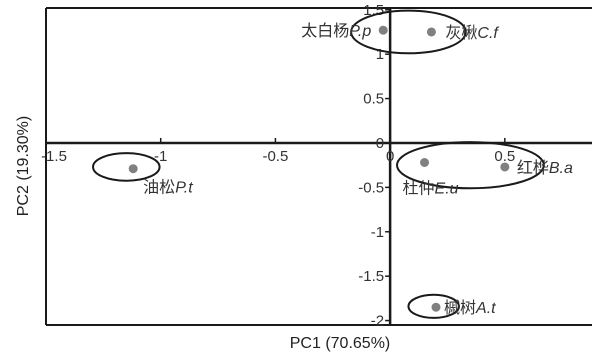 The width and height of the screenshot is (592, 358). Describe the element at coordinates (380, 54) in the screenshot. I see `y-tick-label: 1` at that location.